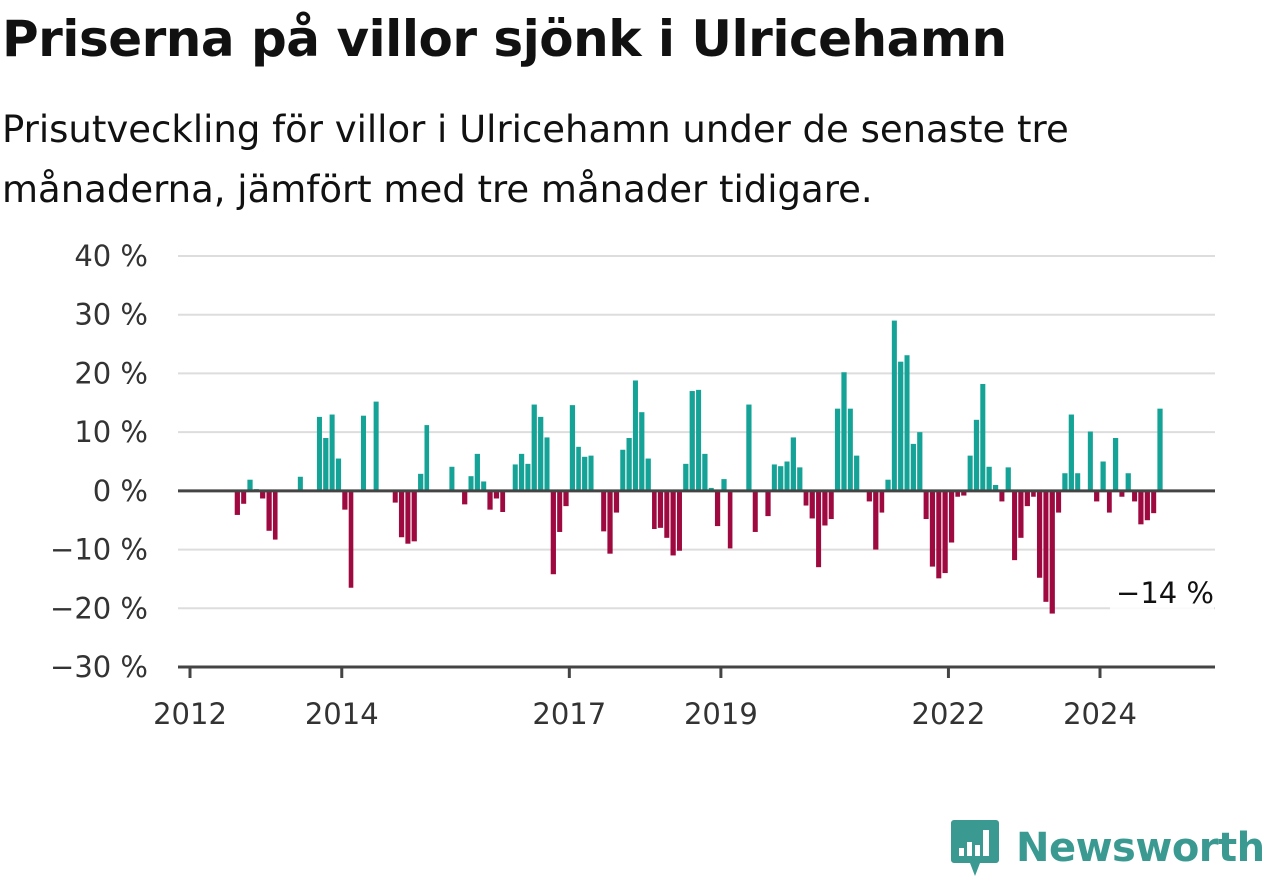 The height and width of the screenshot is (879, 1262). What do you see at coordinates (949, 714) in the screenshot?
I see `x-tick-label: 2022` at bounding box center [949, 714].